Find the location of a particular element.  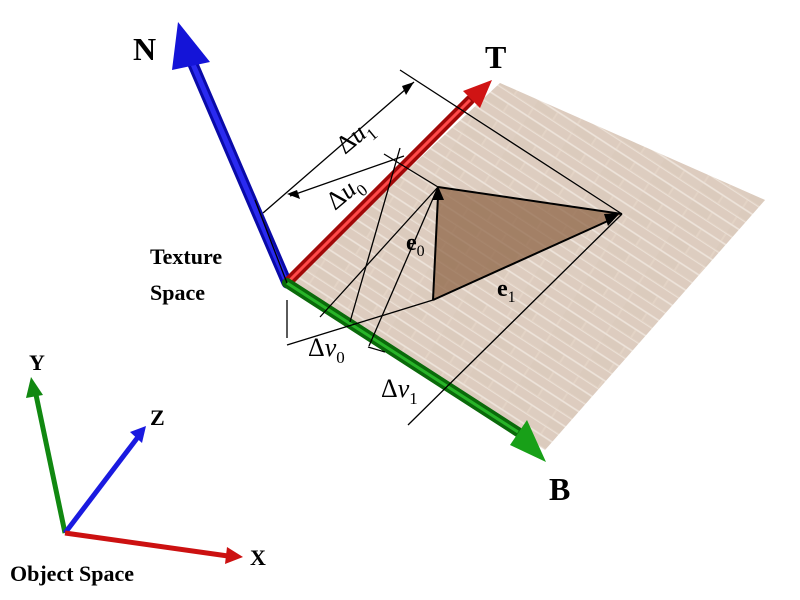

triangle-edges is located at coordinates (527, 243).